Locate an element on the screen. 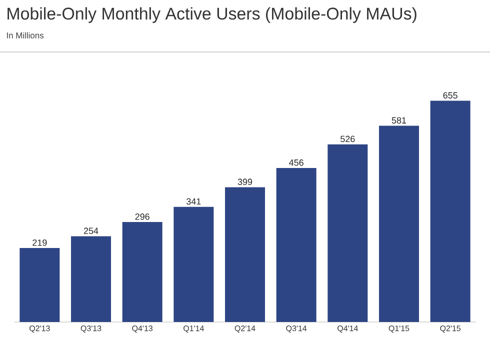 The height and width of the screenshot is (344, 490). data-label: 456 is located at coordinates (296, 162).